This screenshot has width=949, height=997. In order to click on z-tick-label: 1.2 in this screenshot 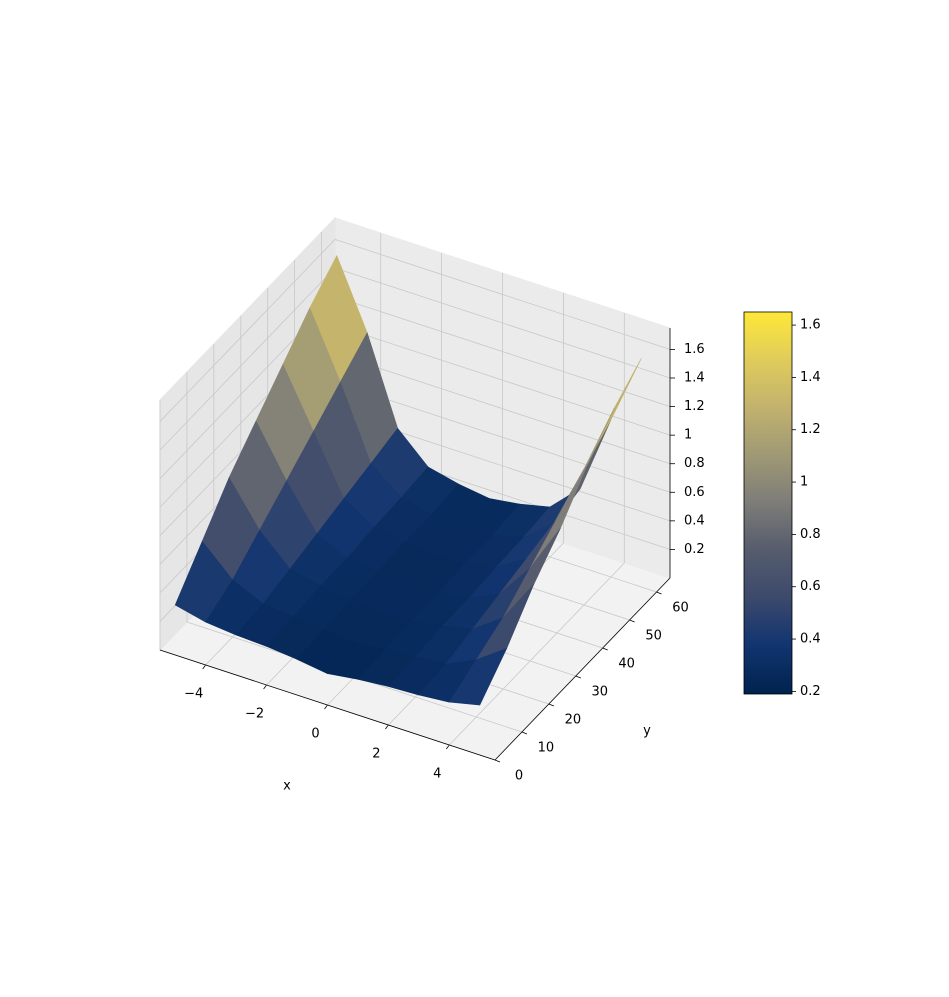, I will do `click(694, 406)`.